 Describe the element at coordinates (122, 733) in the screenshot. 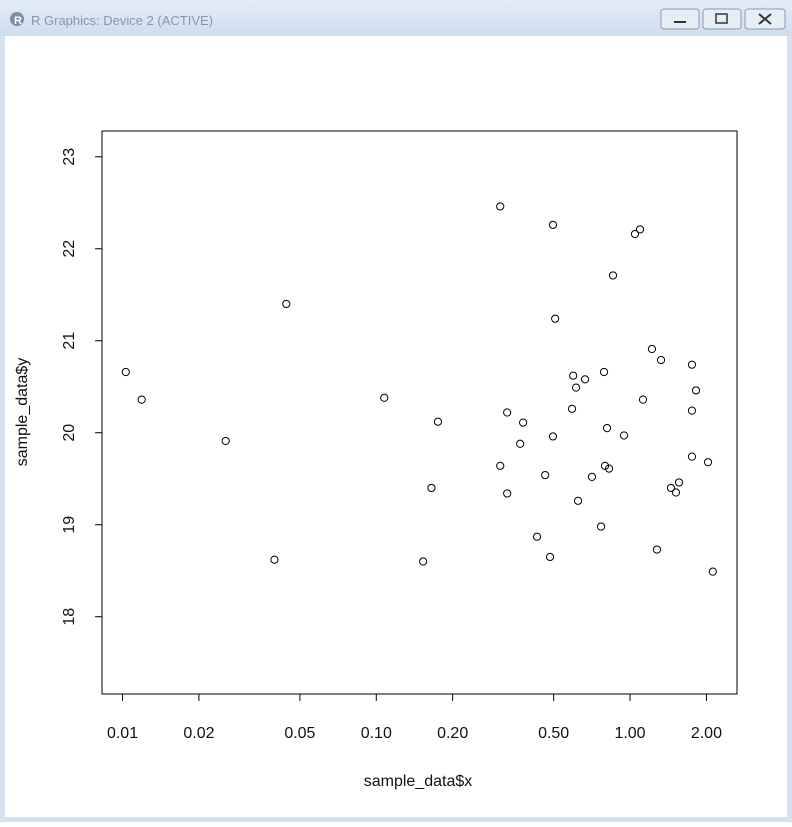

I see `x-tick-label: 0.01` at that location.